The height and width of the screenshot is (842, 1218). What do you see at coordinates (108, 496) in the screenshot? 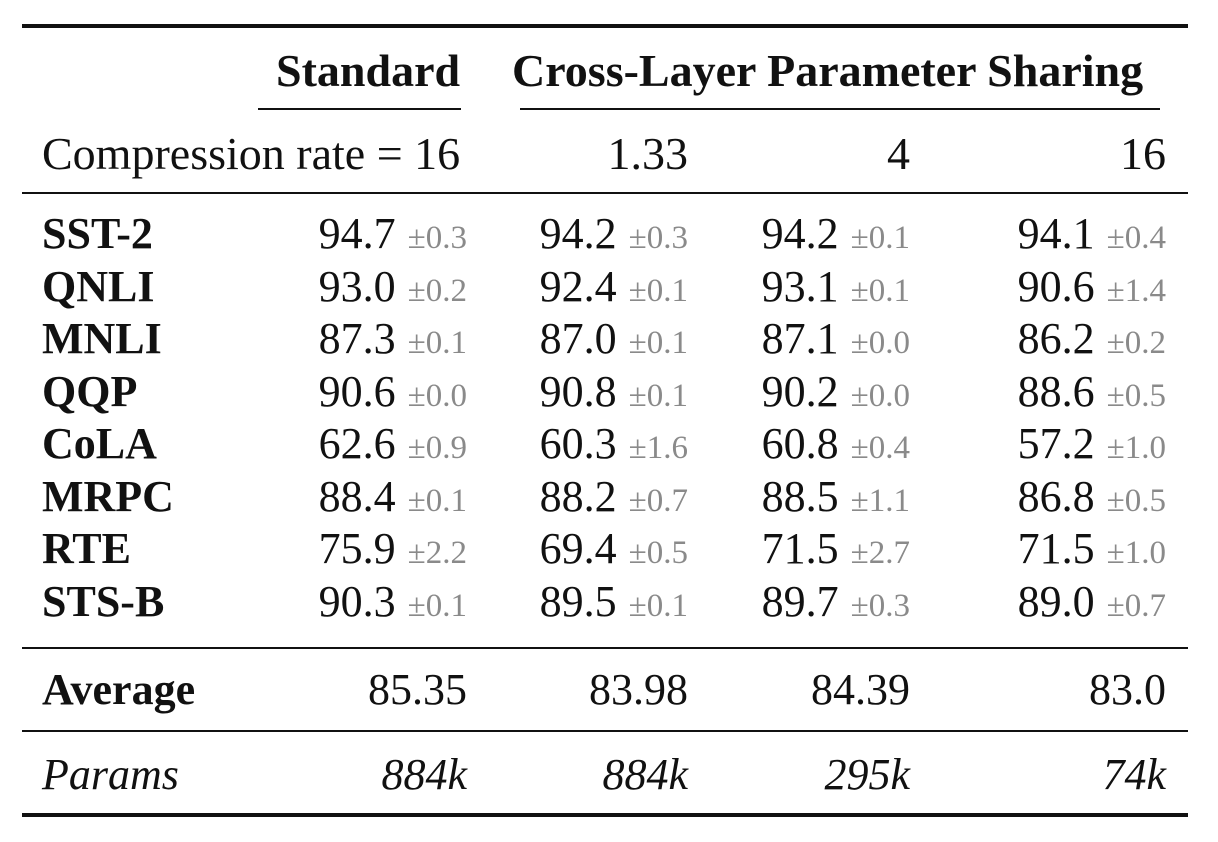
I see `task-label: MRPC` at bounding box center [108, 496].